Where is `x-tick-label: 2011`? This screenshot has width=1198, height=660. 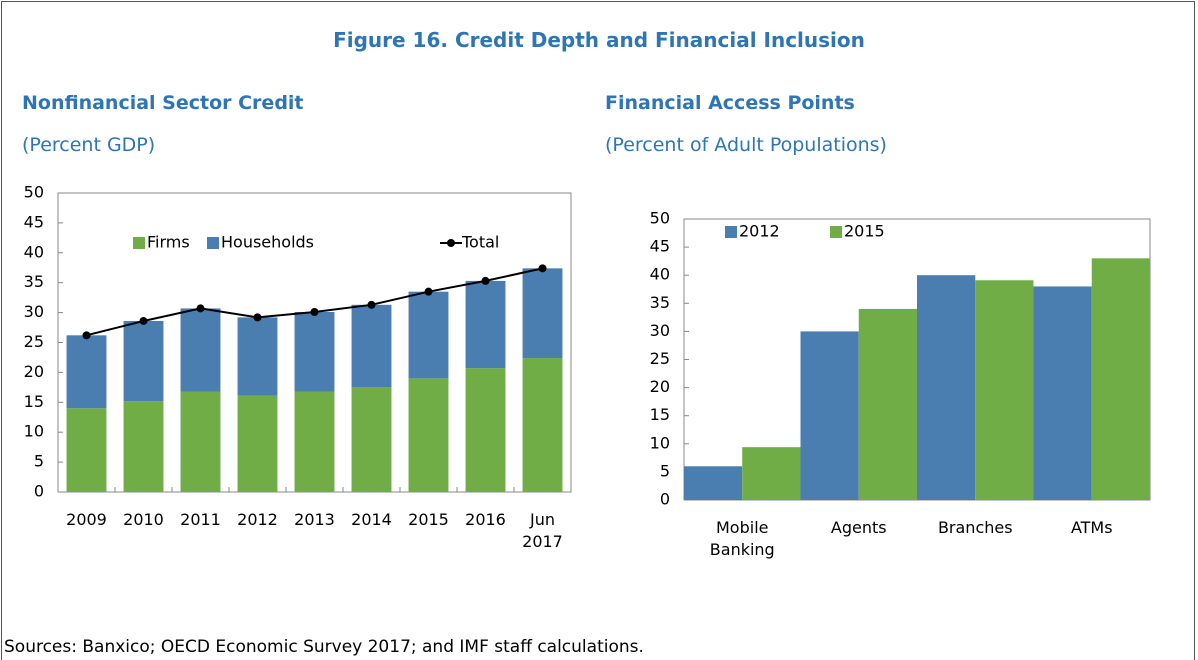 x-tick-label: 2011 is located at coordinates (200, 519).